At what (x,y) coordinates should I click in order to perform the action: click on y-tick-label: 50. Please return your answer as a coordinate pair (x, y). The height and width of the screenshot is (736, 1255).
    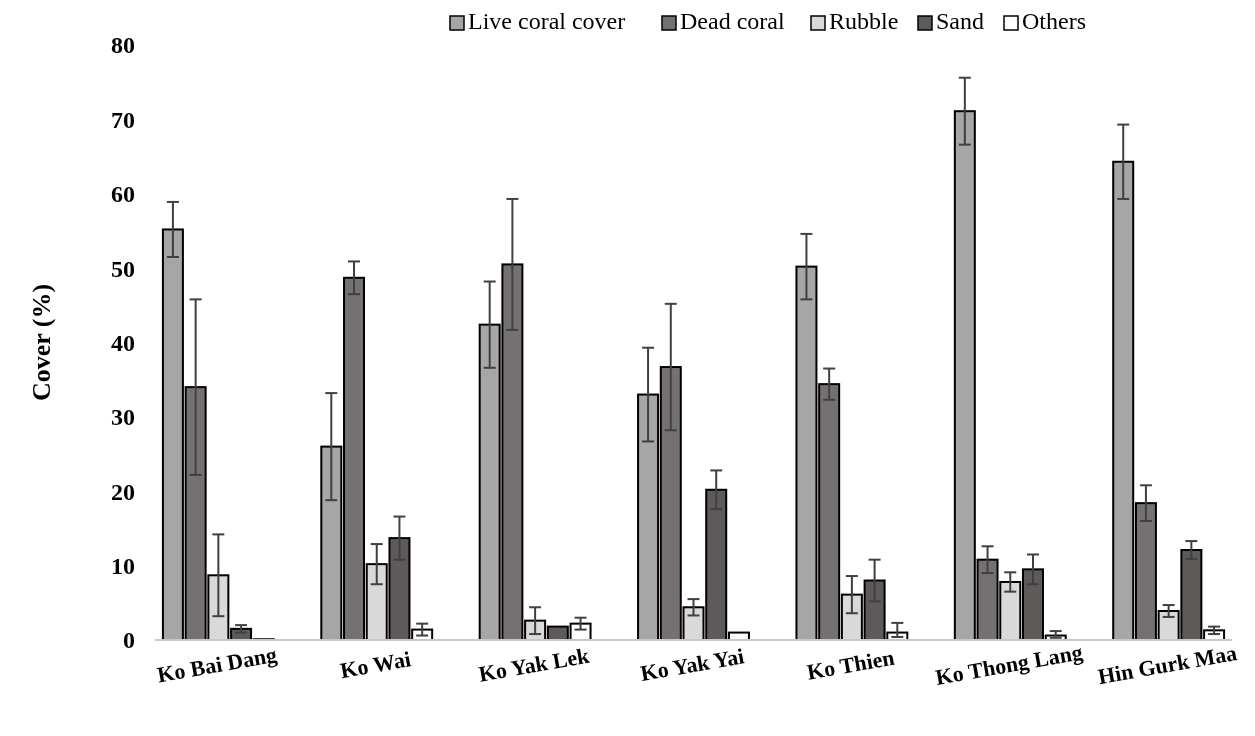
    Looking at the image, I should click on (123, 268).